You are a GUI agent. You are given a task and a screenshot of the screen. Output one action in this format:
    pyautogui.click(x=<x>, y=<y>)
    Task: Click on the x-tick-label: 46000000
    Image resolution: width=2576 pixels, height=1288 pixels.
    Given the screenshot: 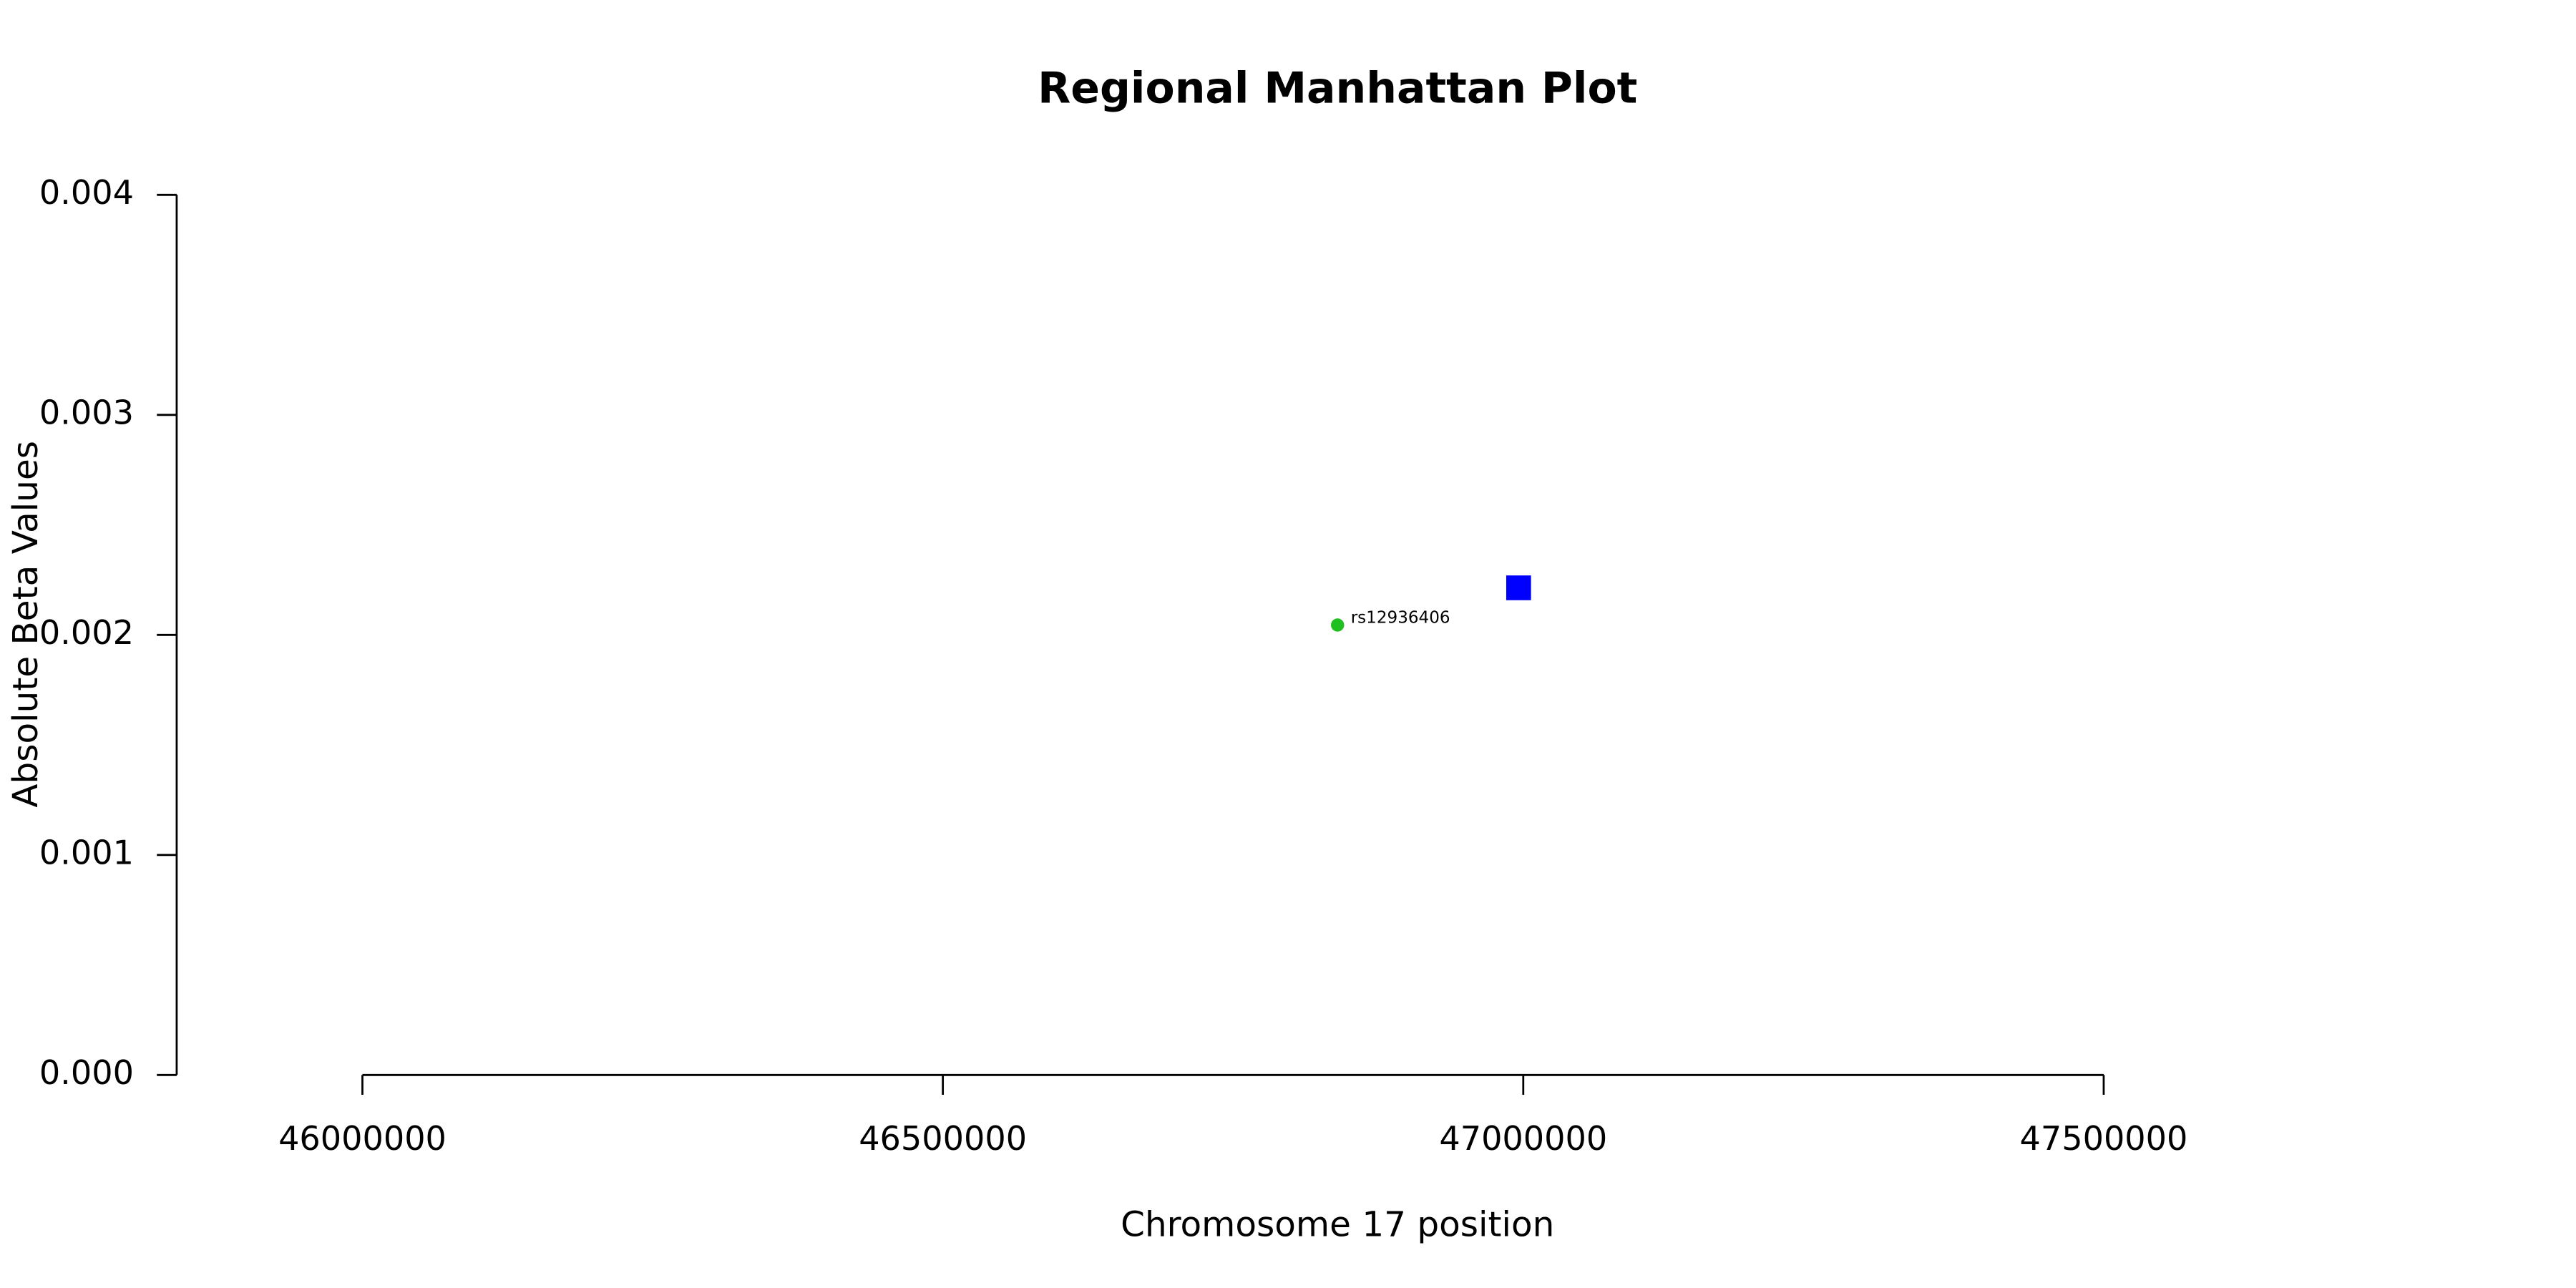 What is the action you would take?
    pyautogui.click(x=362, y=1138)
    